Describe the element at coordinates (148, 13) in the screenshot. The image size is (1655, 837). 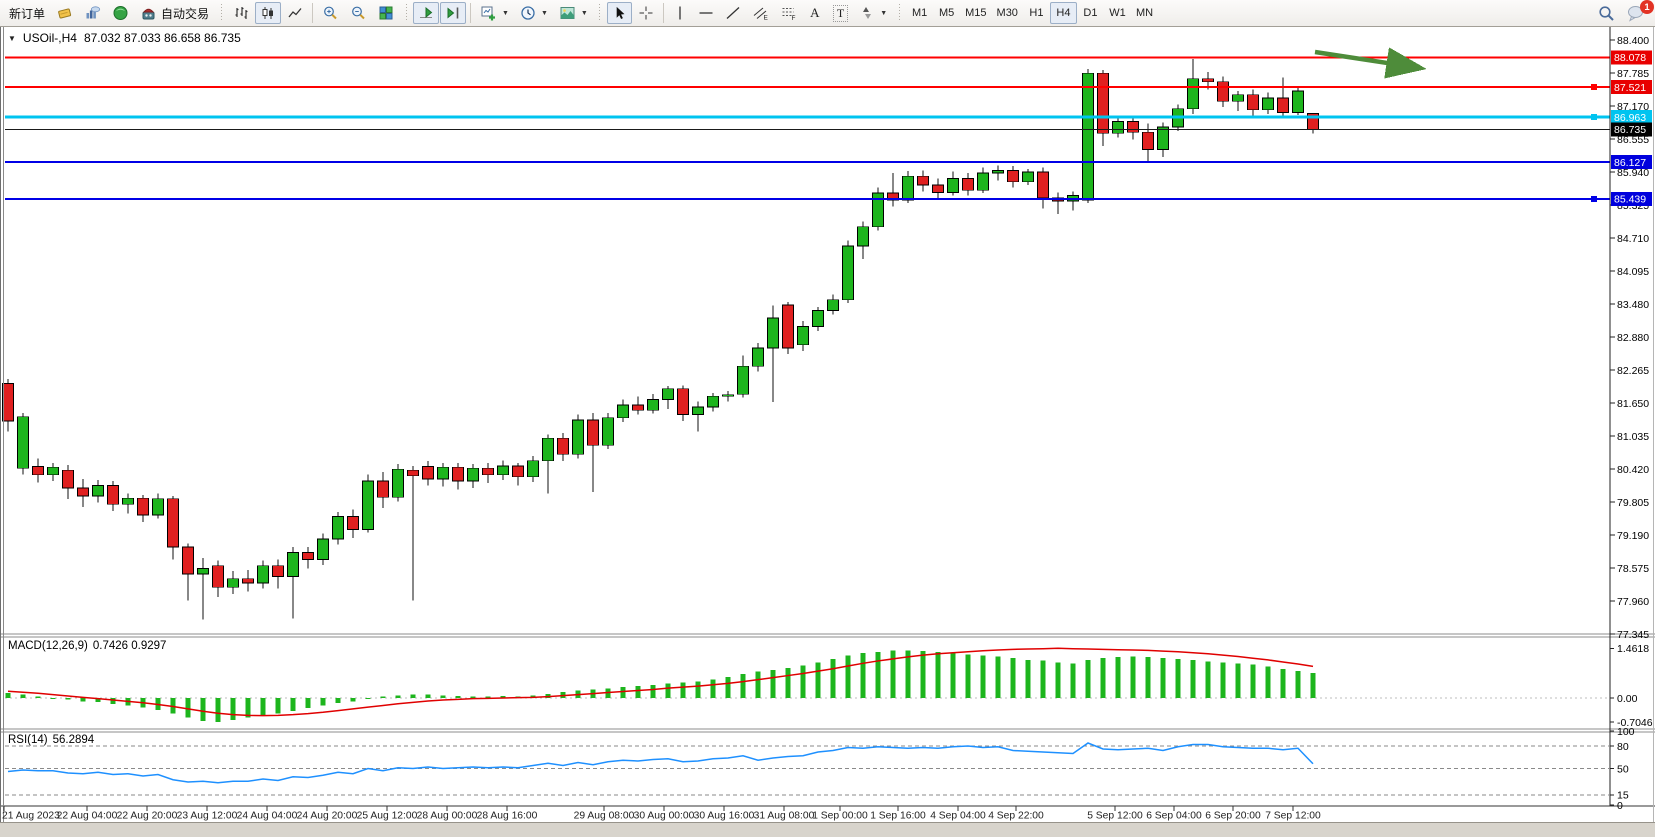
I see `autotrading-icon` at that location.